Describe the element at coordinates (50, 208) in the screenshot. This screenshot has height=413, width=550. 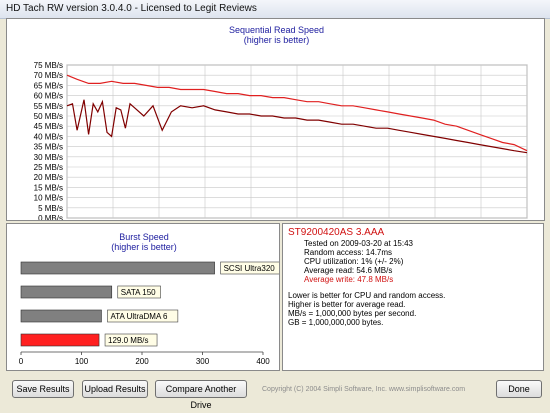
I see `seq-y-tick-label: 5 MB/s` at that location.